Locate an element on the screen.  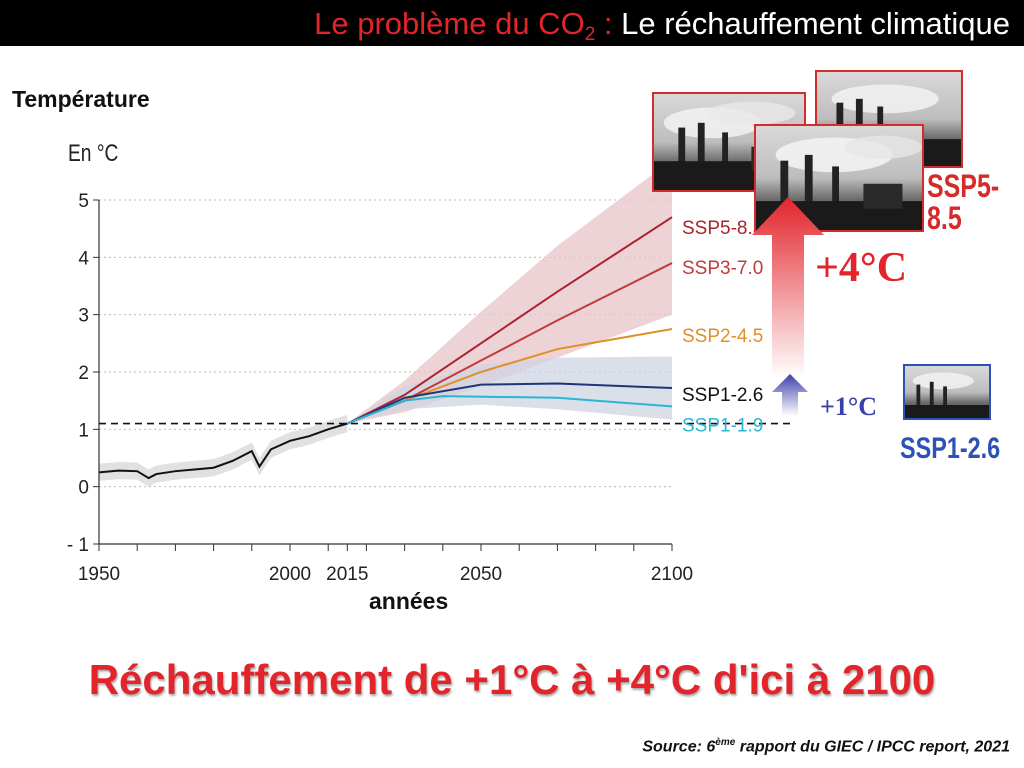
y-tick-label: 3 is located at coordinates (83, 316).